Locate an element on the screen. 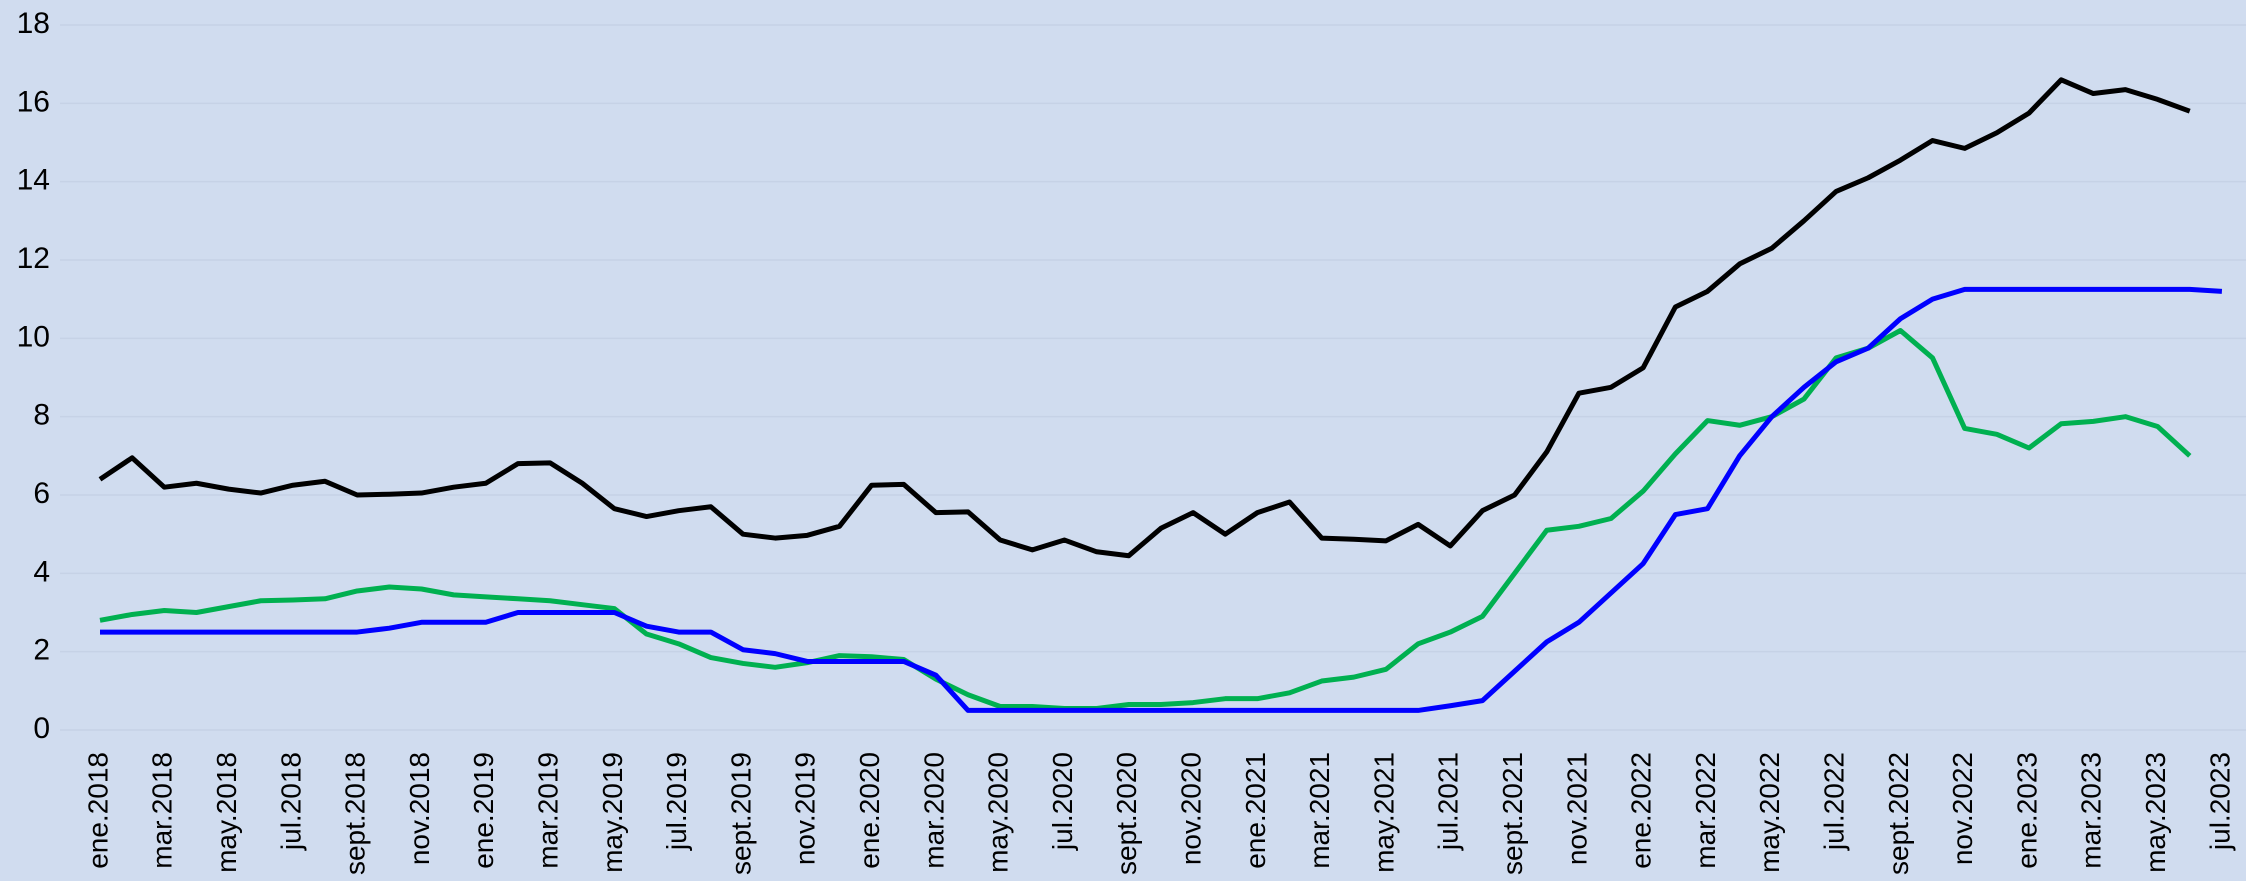 This screenshot has height=881, width=2246. x-tick-label: ene.2020 is located at coordinates (869, 810).